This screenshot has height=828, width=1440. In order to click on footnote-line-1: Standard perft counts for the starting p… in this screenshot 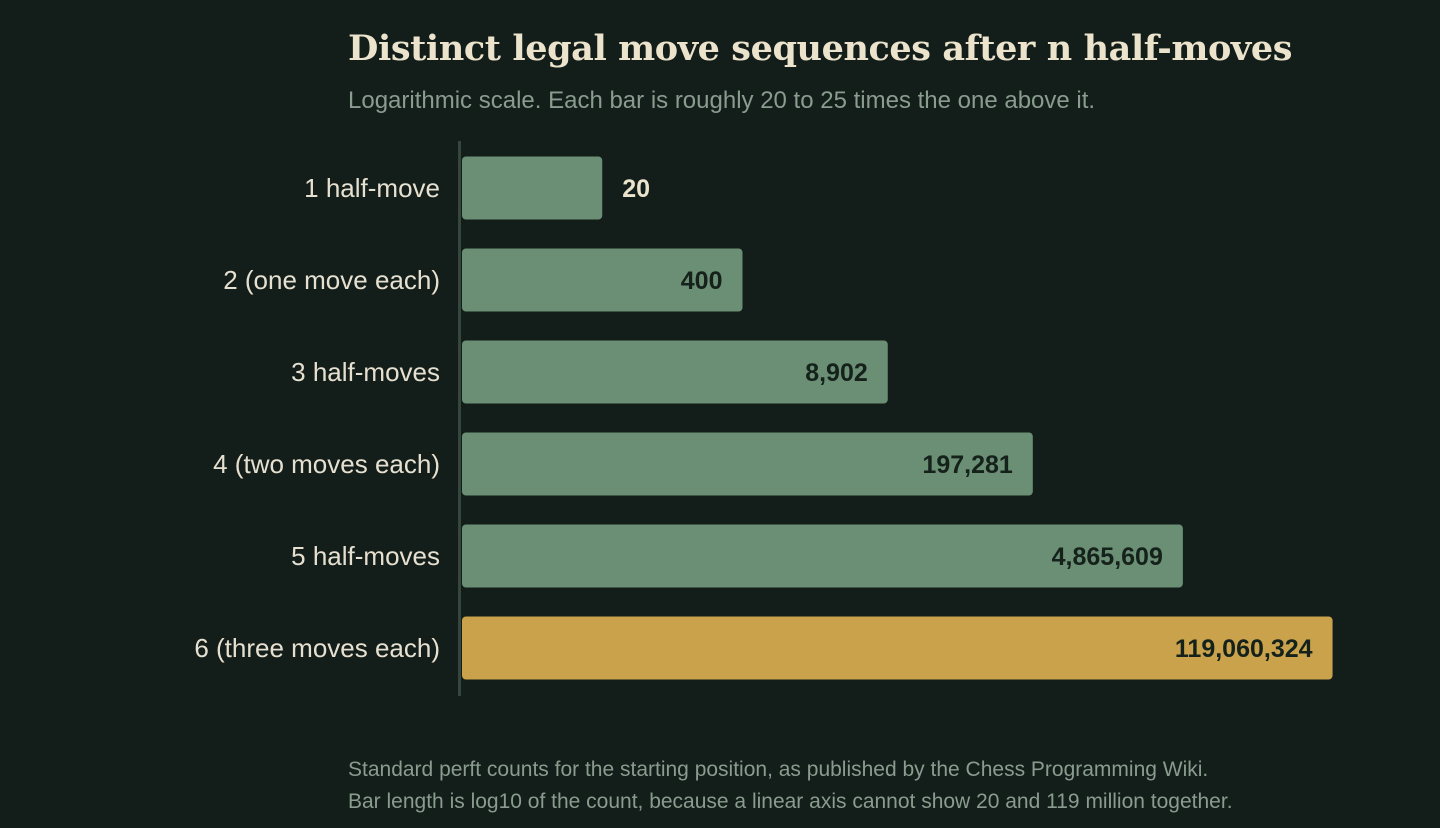, I will do `click(778, 769)`.